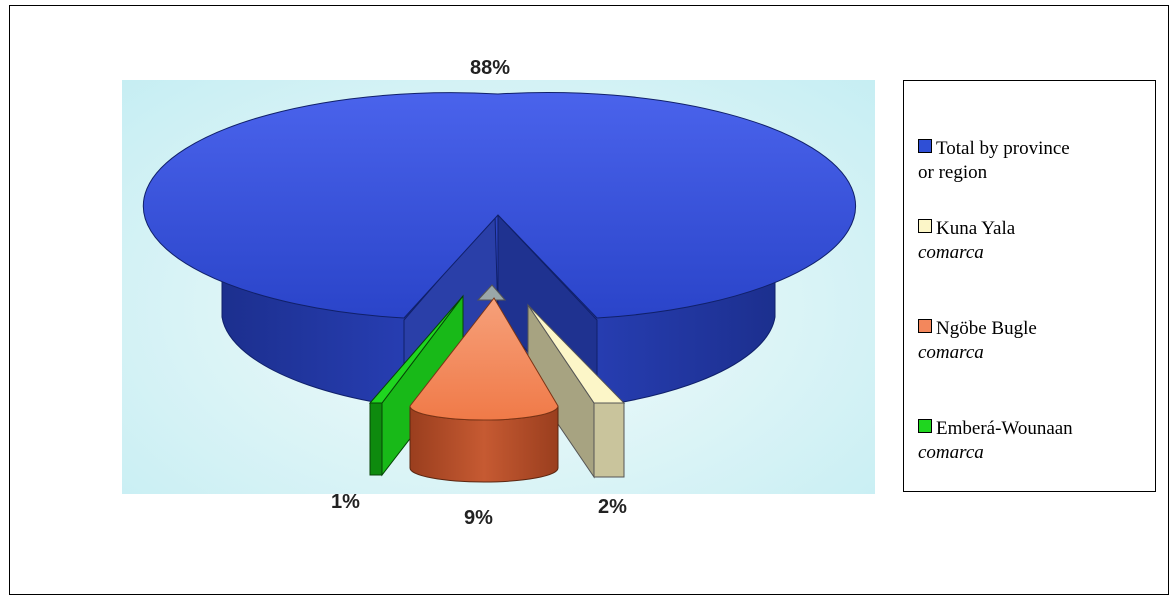 The width and height of the screenshot is (1171, 595). I want to click on data-label-kuna-yala: 2%, so click(612, 507).